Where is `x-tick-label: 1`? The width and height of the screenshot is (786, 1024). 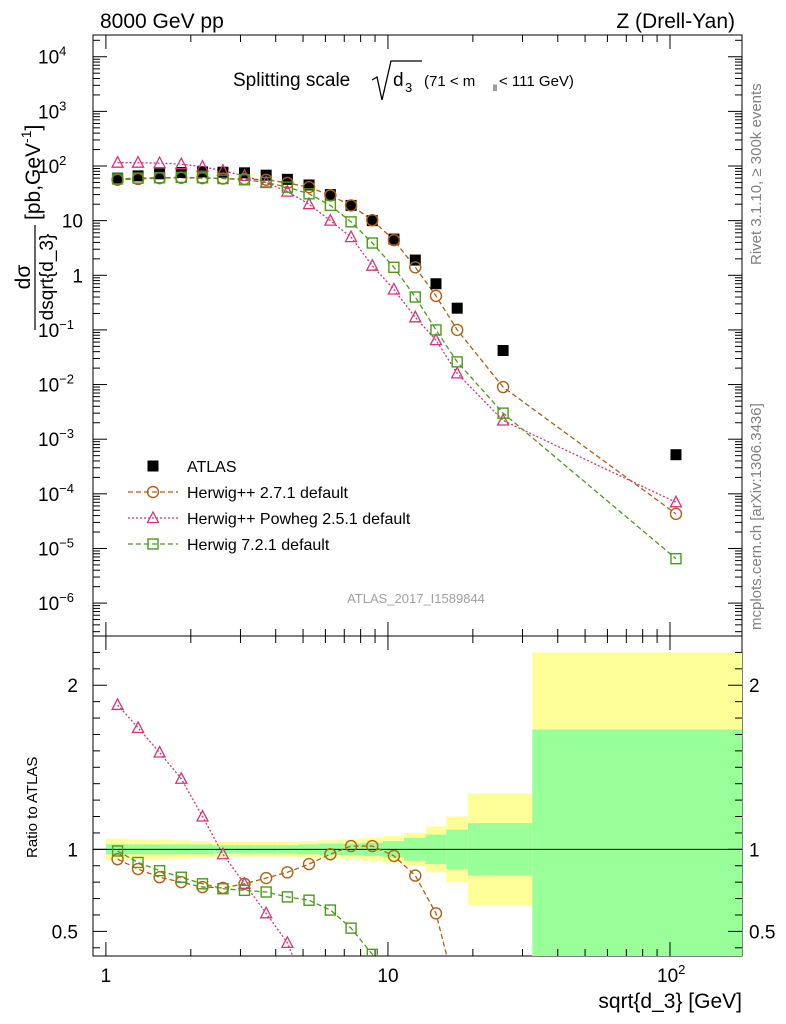
x-tick-label: 1 is located at coordinates (106, 976).